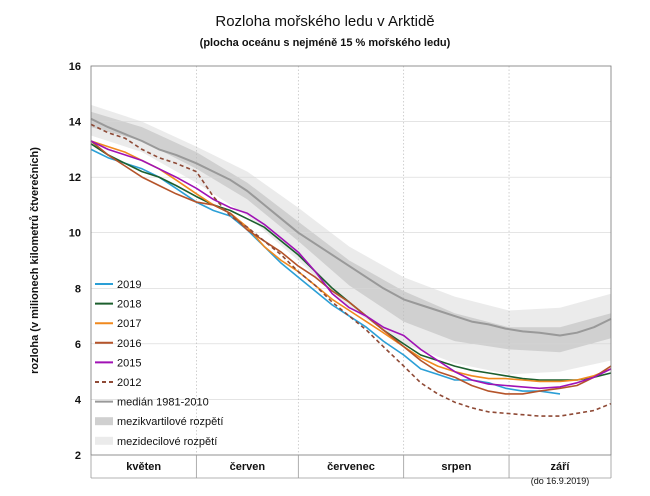 The width and height of the screenshot is (650, 496). I want to click on legend-item: 2017, so click(118, 324).